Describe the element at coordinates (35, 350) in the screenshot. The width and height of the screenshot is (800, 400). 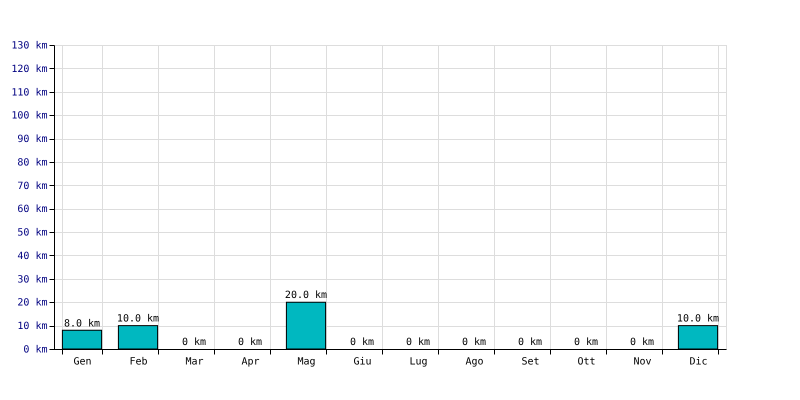
I see `y-tick-label: 0 km` at that location.